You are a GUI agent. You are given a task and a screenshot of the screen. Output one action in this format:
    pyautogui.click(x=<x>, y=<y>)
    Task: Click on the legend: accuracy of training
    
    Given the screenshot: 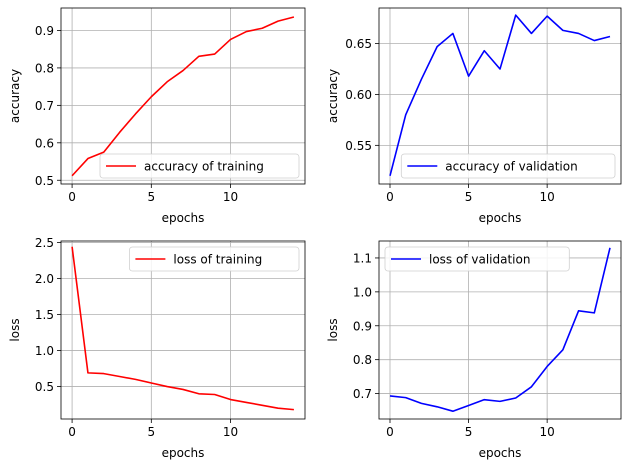 What is the action you would take?
    pyautogui.click(x=199, y=166)
    